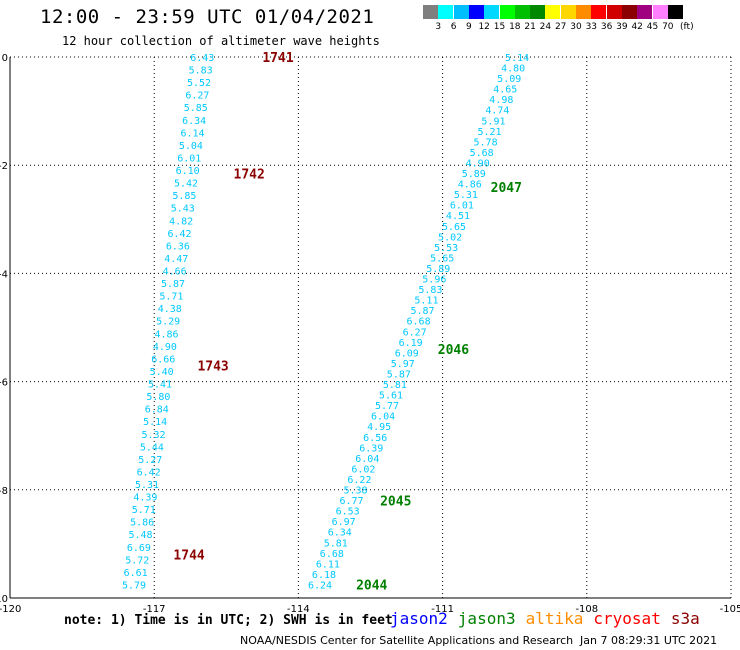 The height and width of the screenshot is (650, 740). I want to click on legend-label: 42, so click(637, 27).